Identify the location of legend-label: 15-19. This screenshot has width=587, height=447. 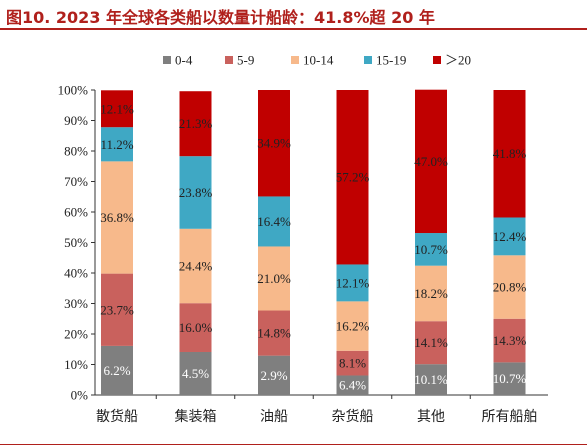
(391, 60).